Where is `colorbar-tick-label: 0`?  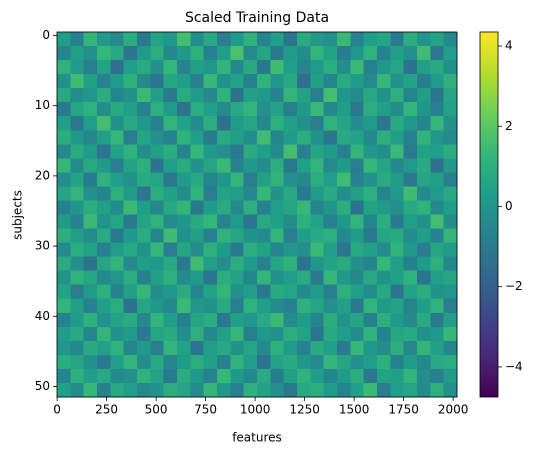 colorbar-tick-label: 0 is located at coordinates (509, 206).